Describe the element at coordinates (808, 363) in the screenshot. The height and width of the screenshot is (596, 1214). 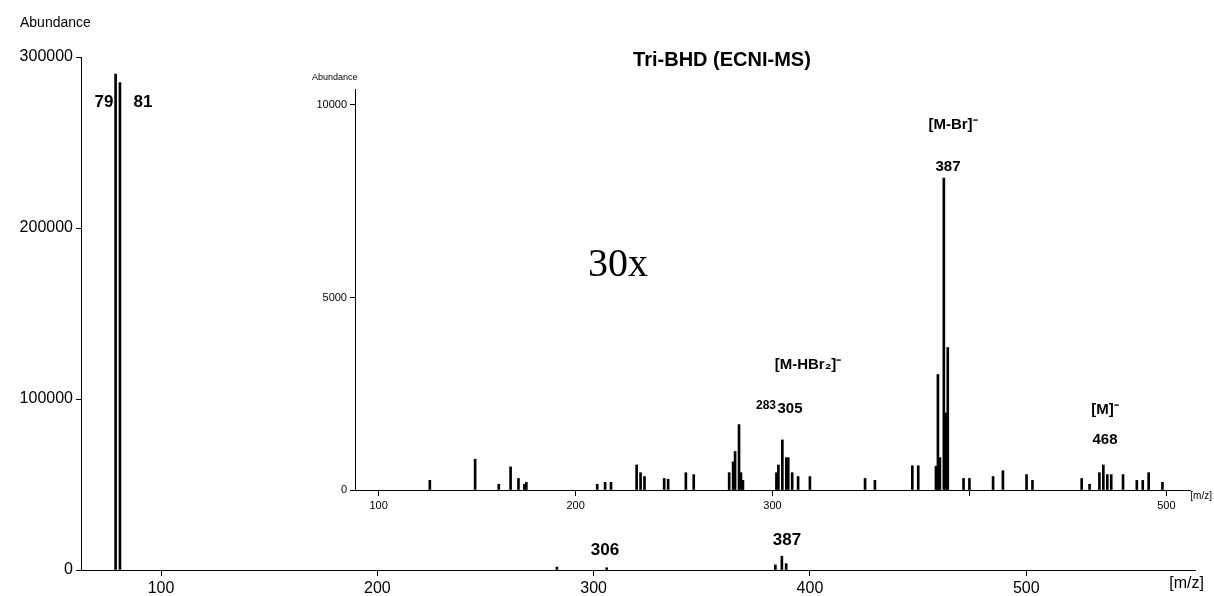
I see `annotation: [M-HBr₂]⁻` at that location.